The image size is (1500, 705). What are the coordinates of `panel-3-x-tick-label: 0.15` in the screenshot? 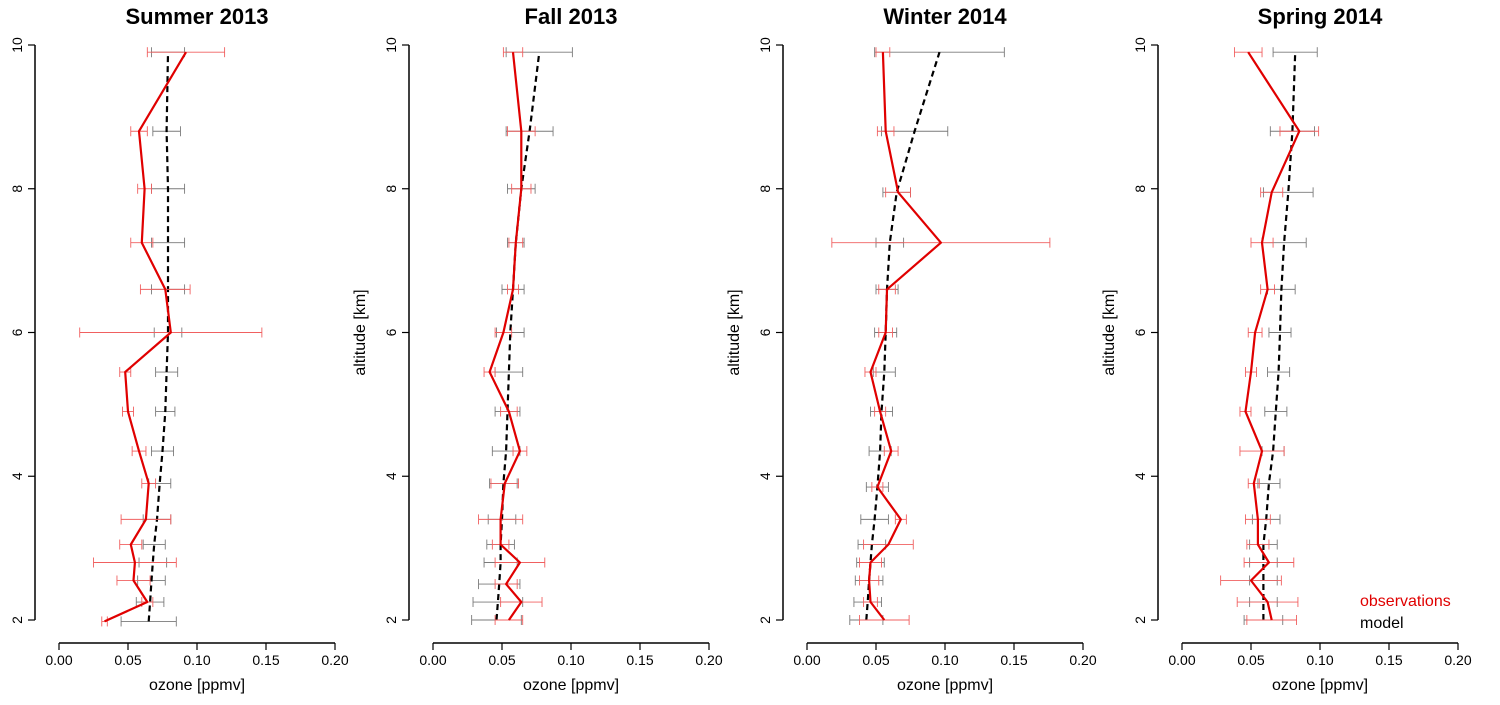 It's located at (1013, 660).